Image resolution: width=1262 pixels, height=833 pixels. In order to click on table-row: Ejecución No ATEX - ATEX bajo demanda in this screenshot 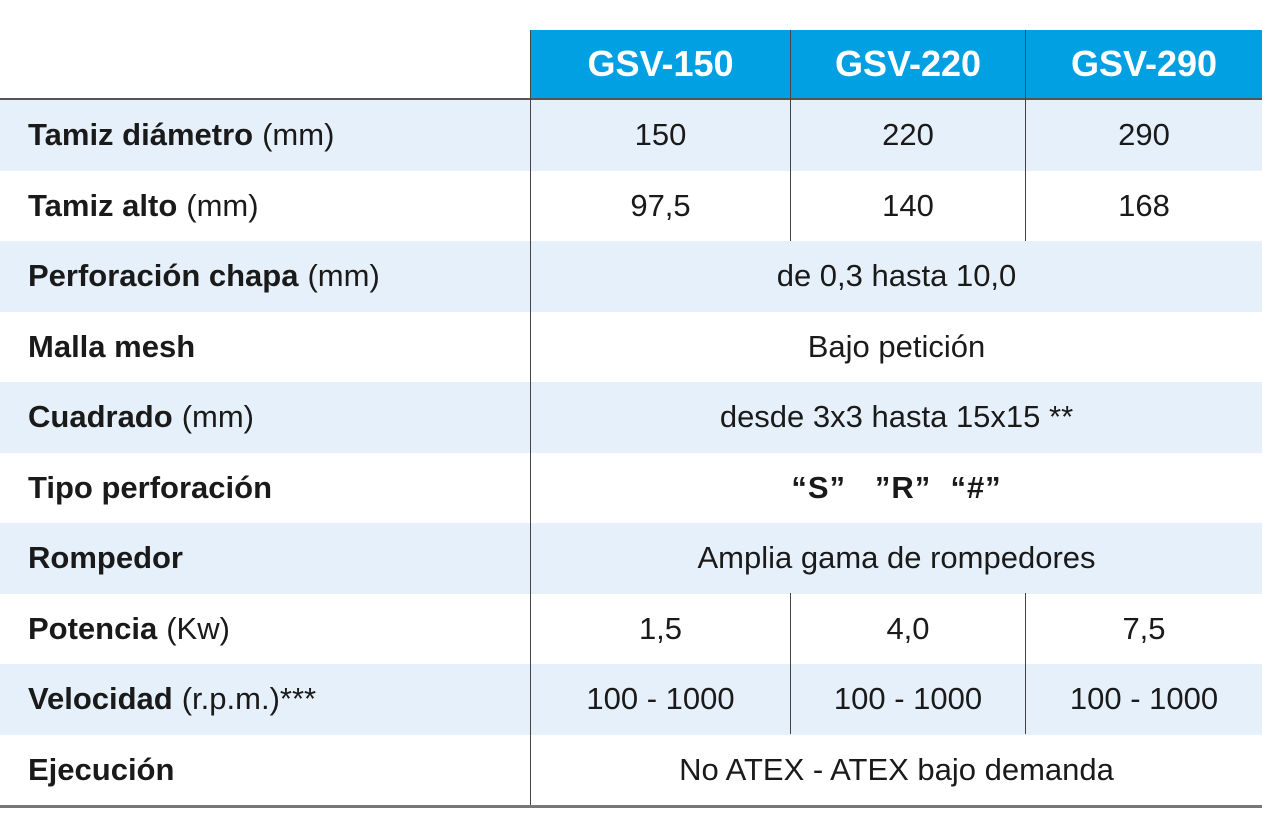, I will do `click(631, 770)`.